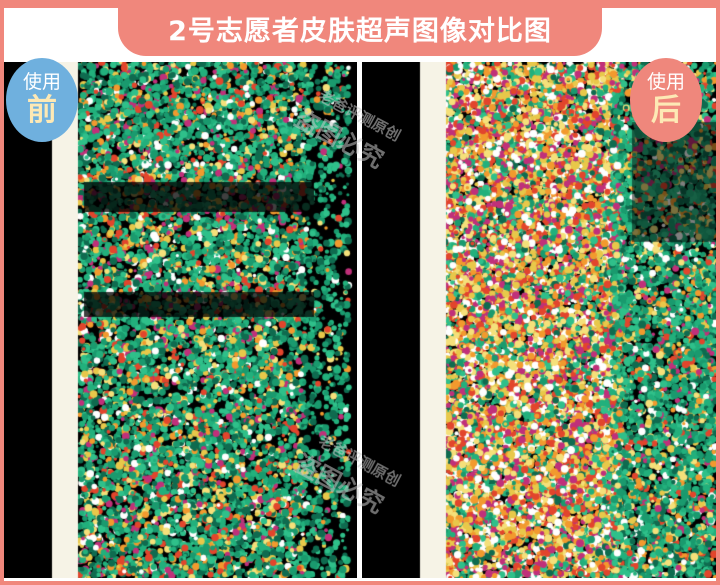 This screenshot has width=720, height=585. I want to click on before-badge: 使用 前, so click(42, 100).